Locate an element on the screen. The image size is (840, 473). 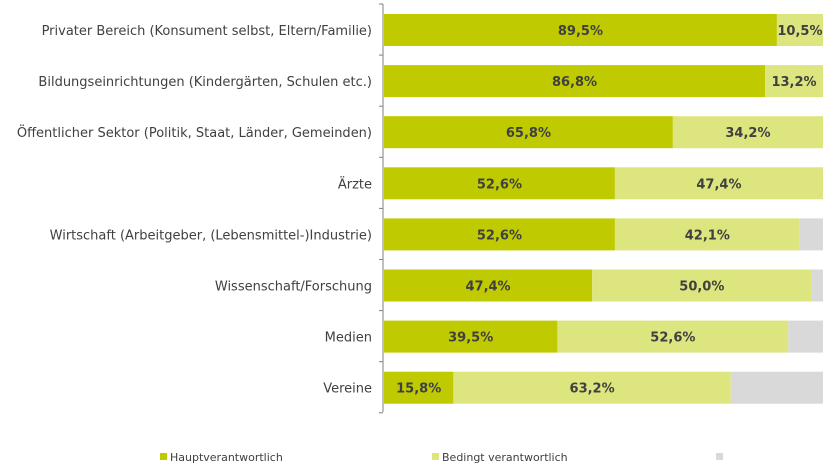
legend-label: Hauptverantwortlich is located at coordinates (226, 457).